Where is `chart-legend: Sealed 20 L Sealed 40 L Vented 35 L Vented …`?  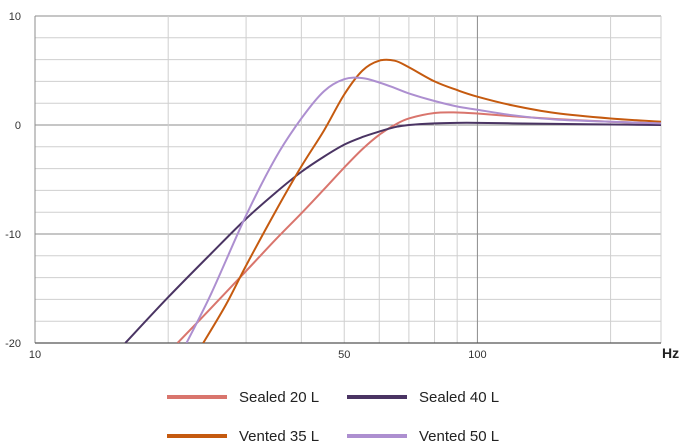
chart-legend: Sealed 20 L Sealed 40 L Vented 35 L Vented … is located at coordinates (333, 416).